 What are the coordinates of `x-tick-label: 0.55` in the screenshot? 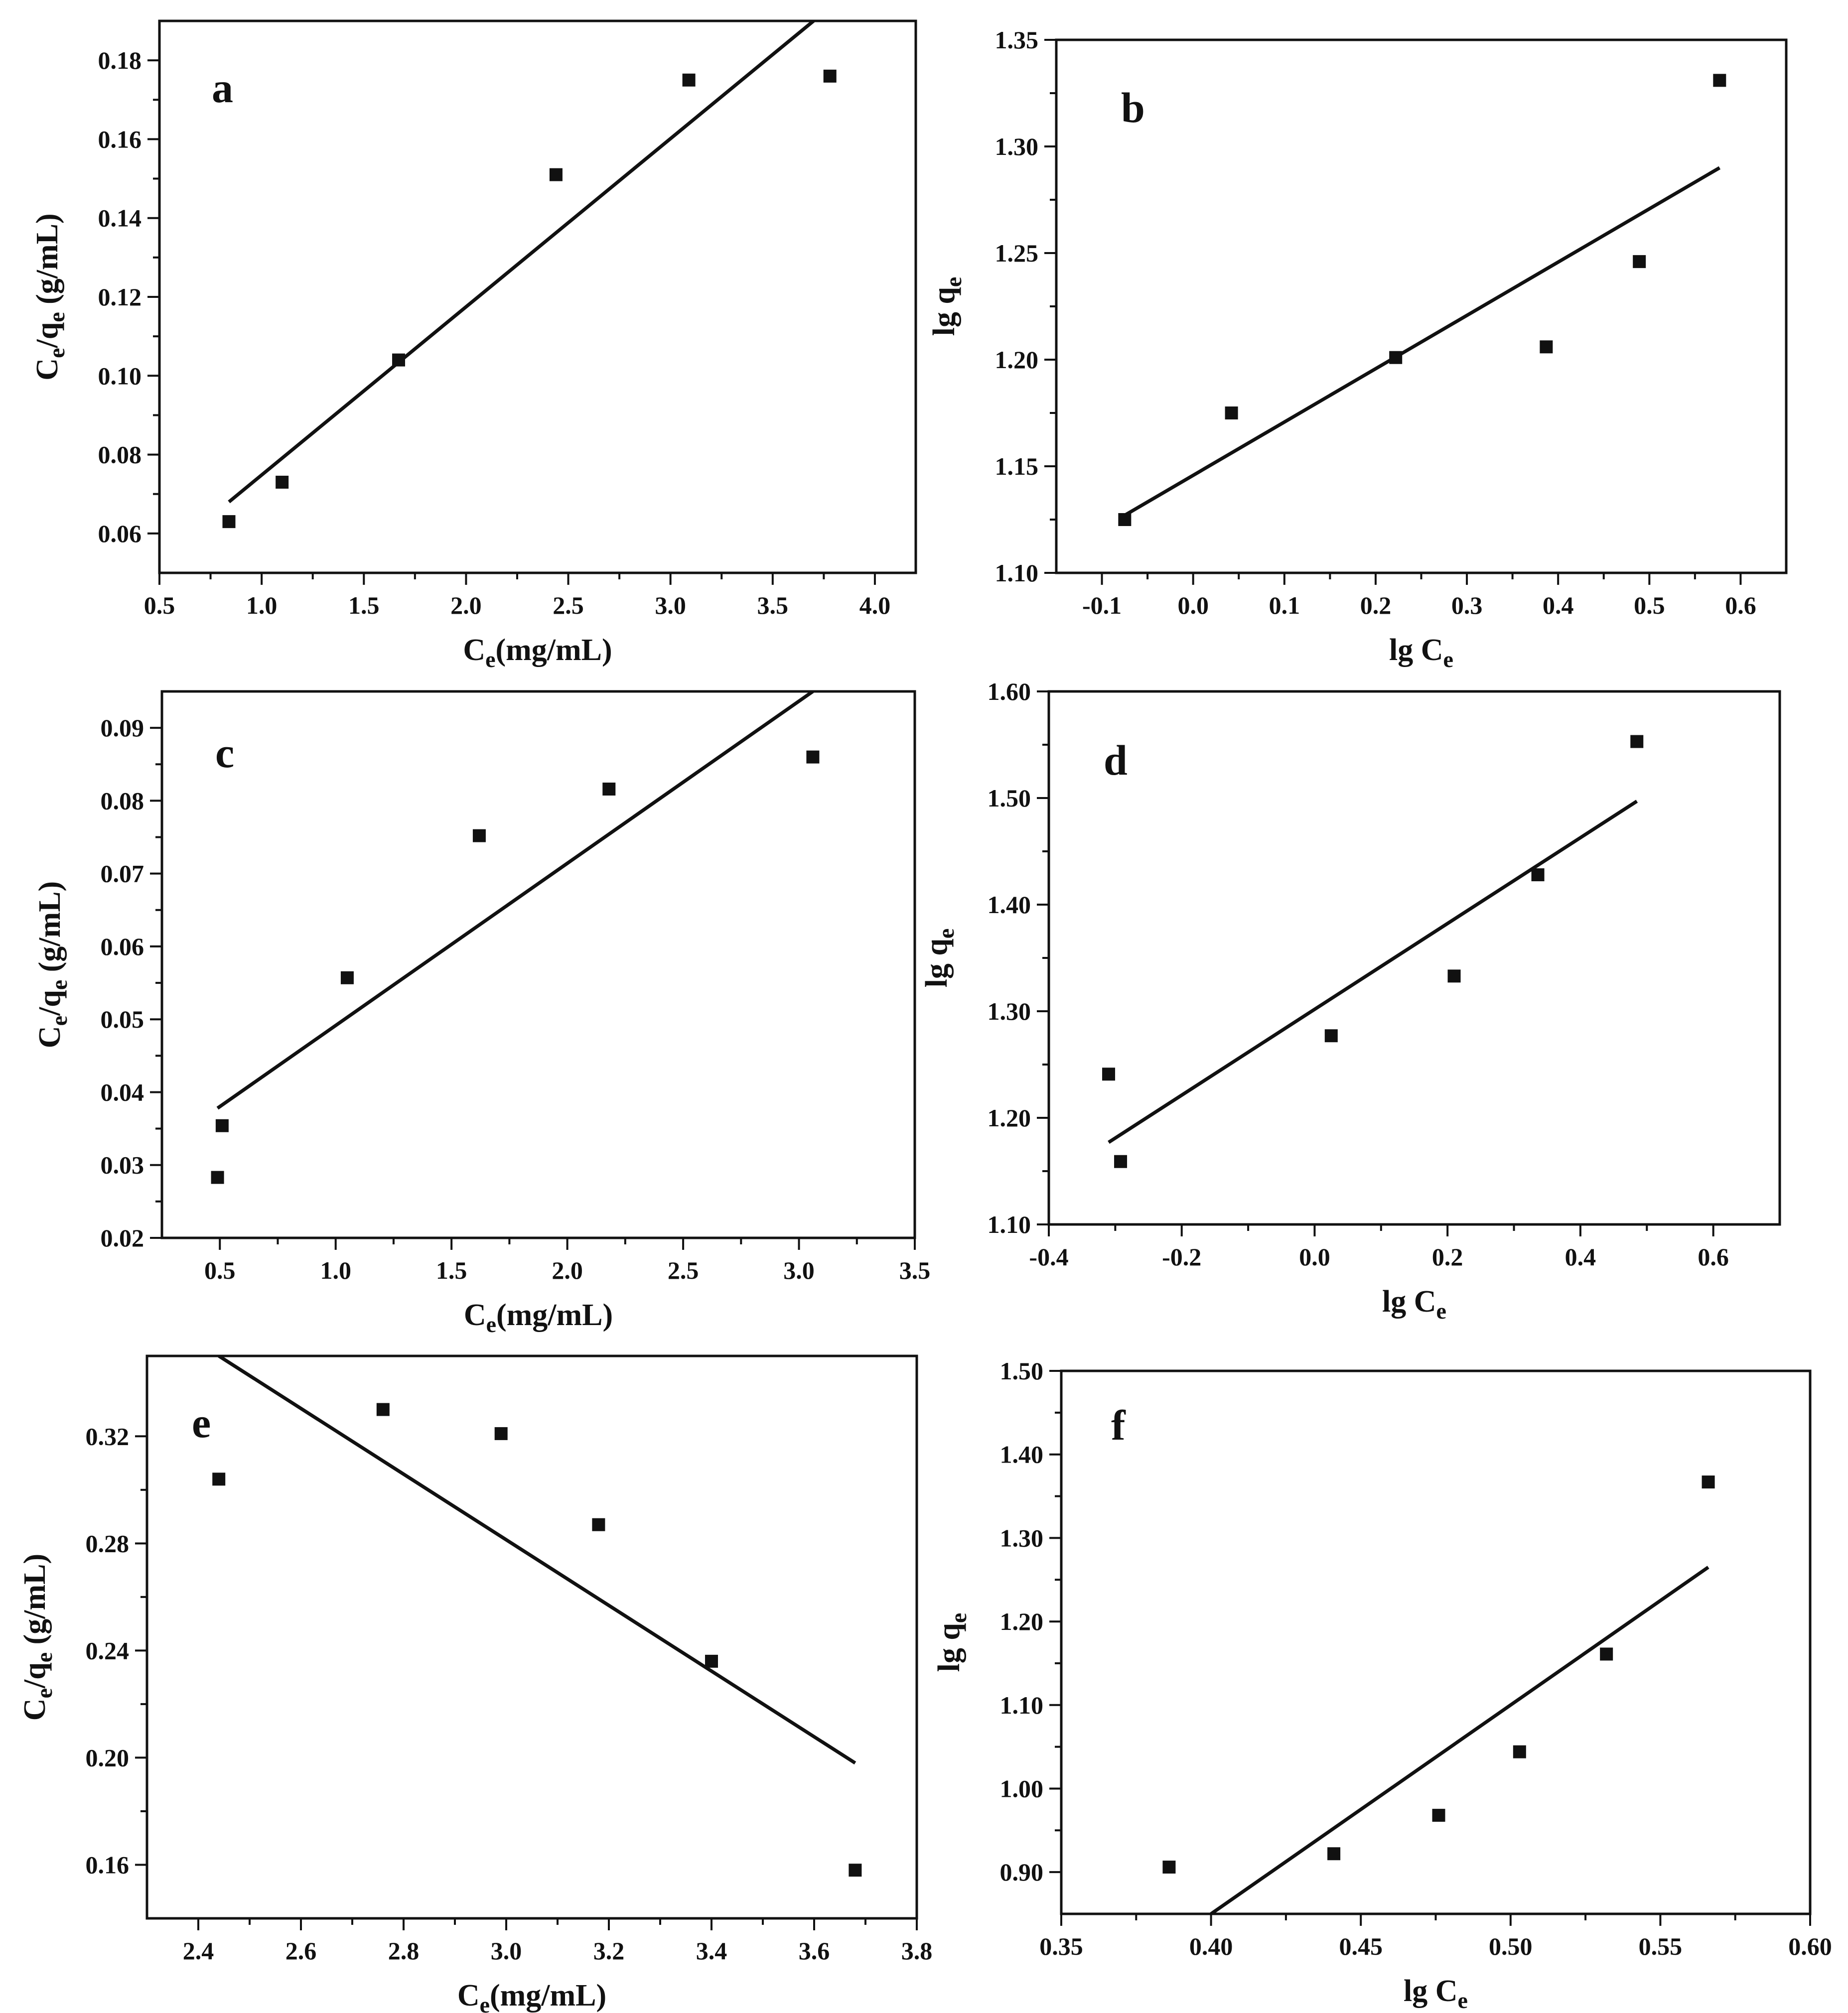 It's located at (1661, 1946).